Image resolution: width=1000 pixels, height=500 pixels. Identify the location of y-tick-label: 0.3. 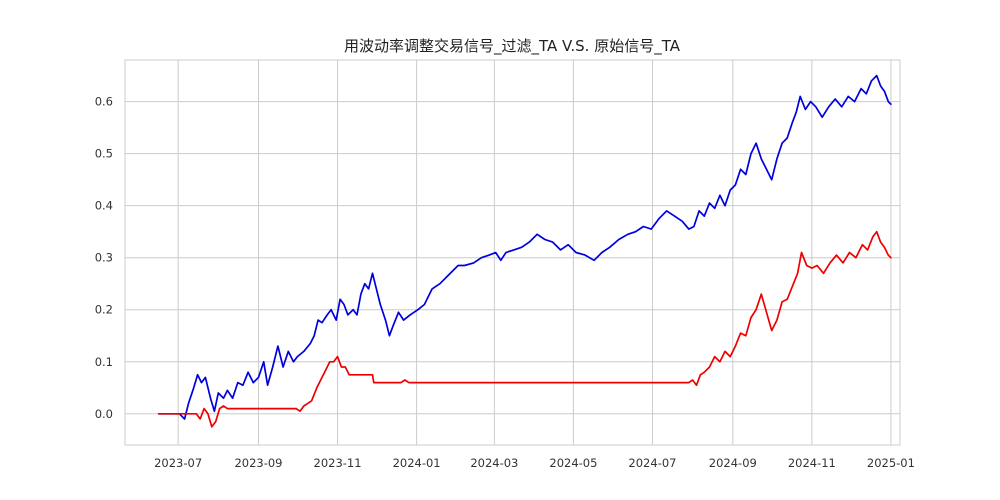
(104, 258).